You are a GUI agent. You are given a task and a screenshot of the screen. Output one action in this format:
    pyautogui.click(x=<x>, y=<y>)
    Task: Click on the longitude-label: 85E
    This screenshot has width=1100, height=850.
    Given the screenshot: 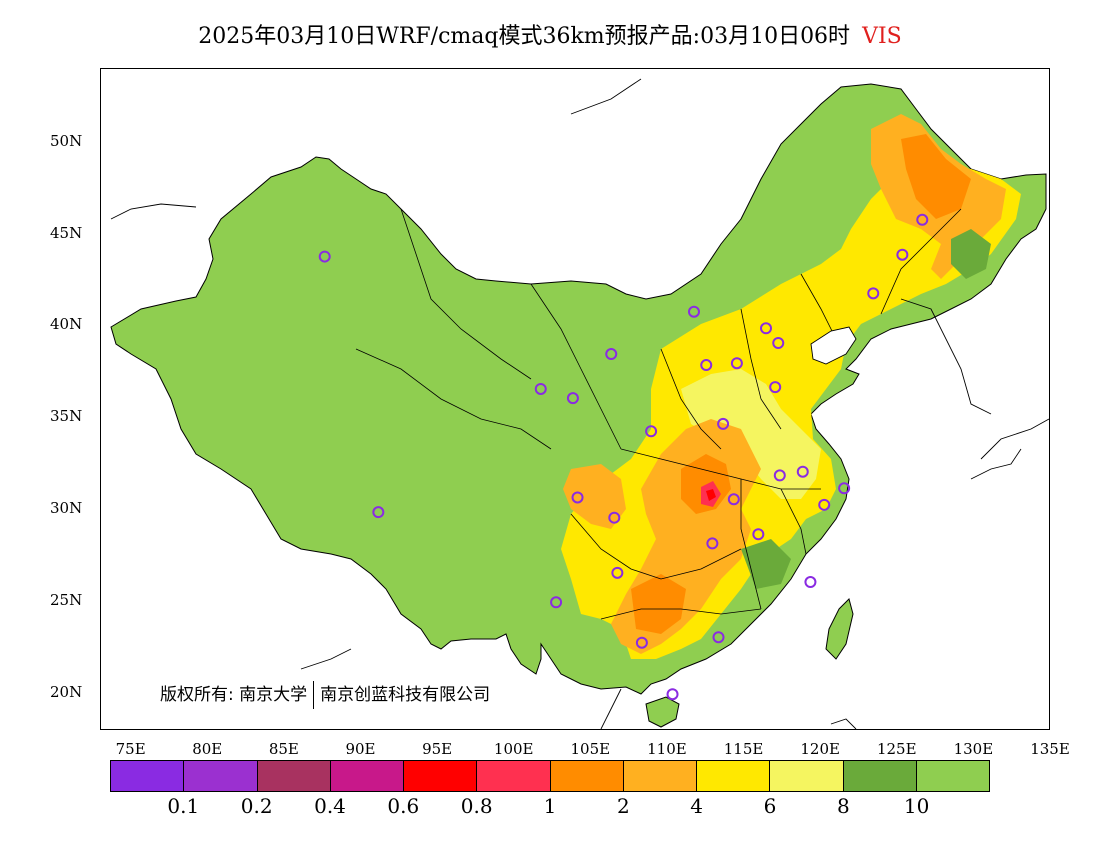 What is the action you would take?
    pyautogui.click(x=283, y=749)
    